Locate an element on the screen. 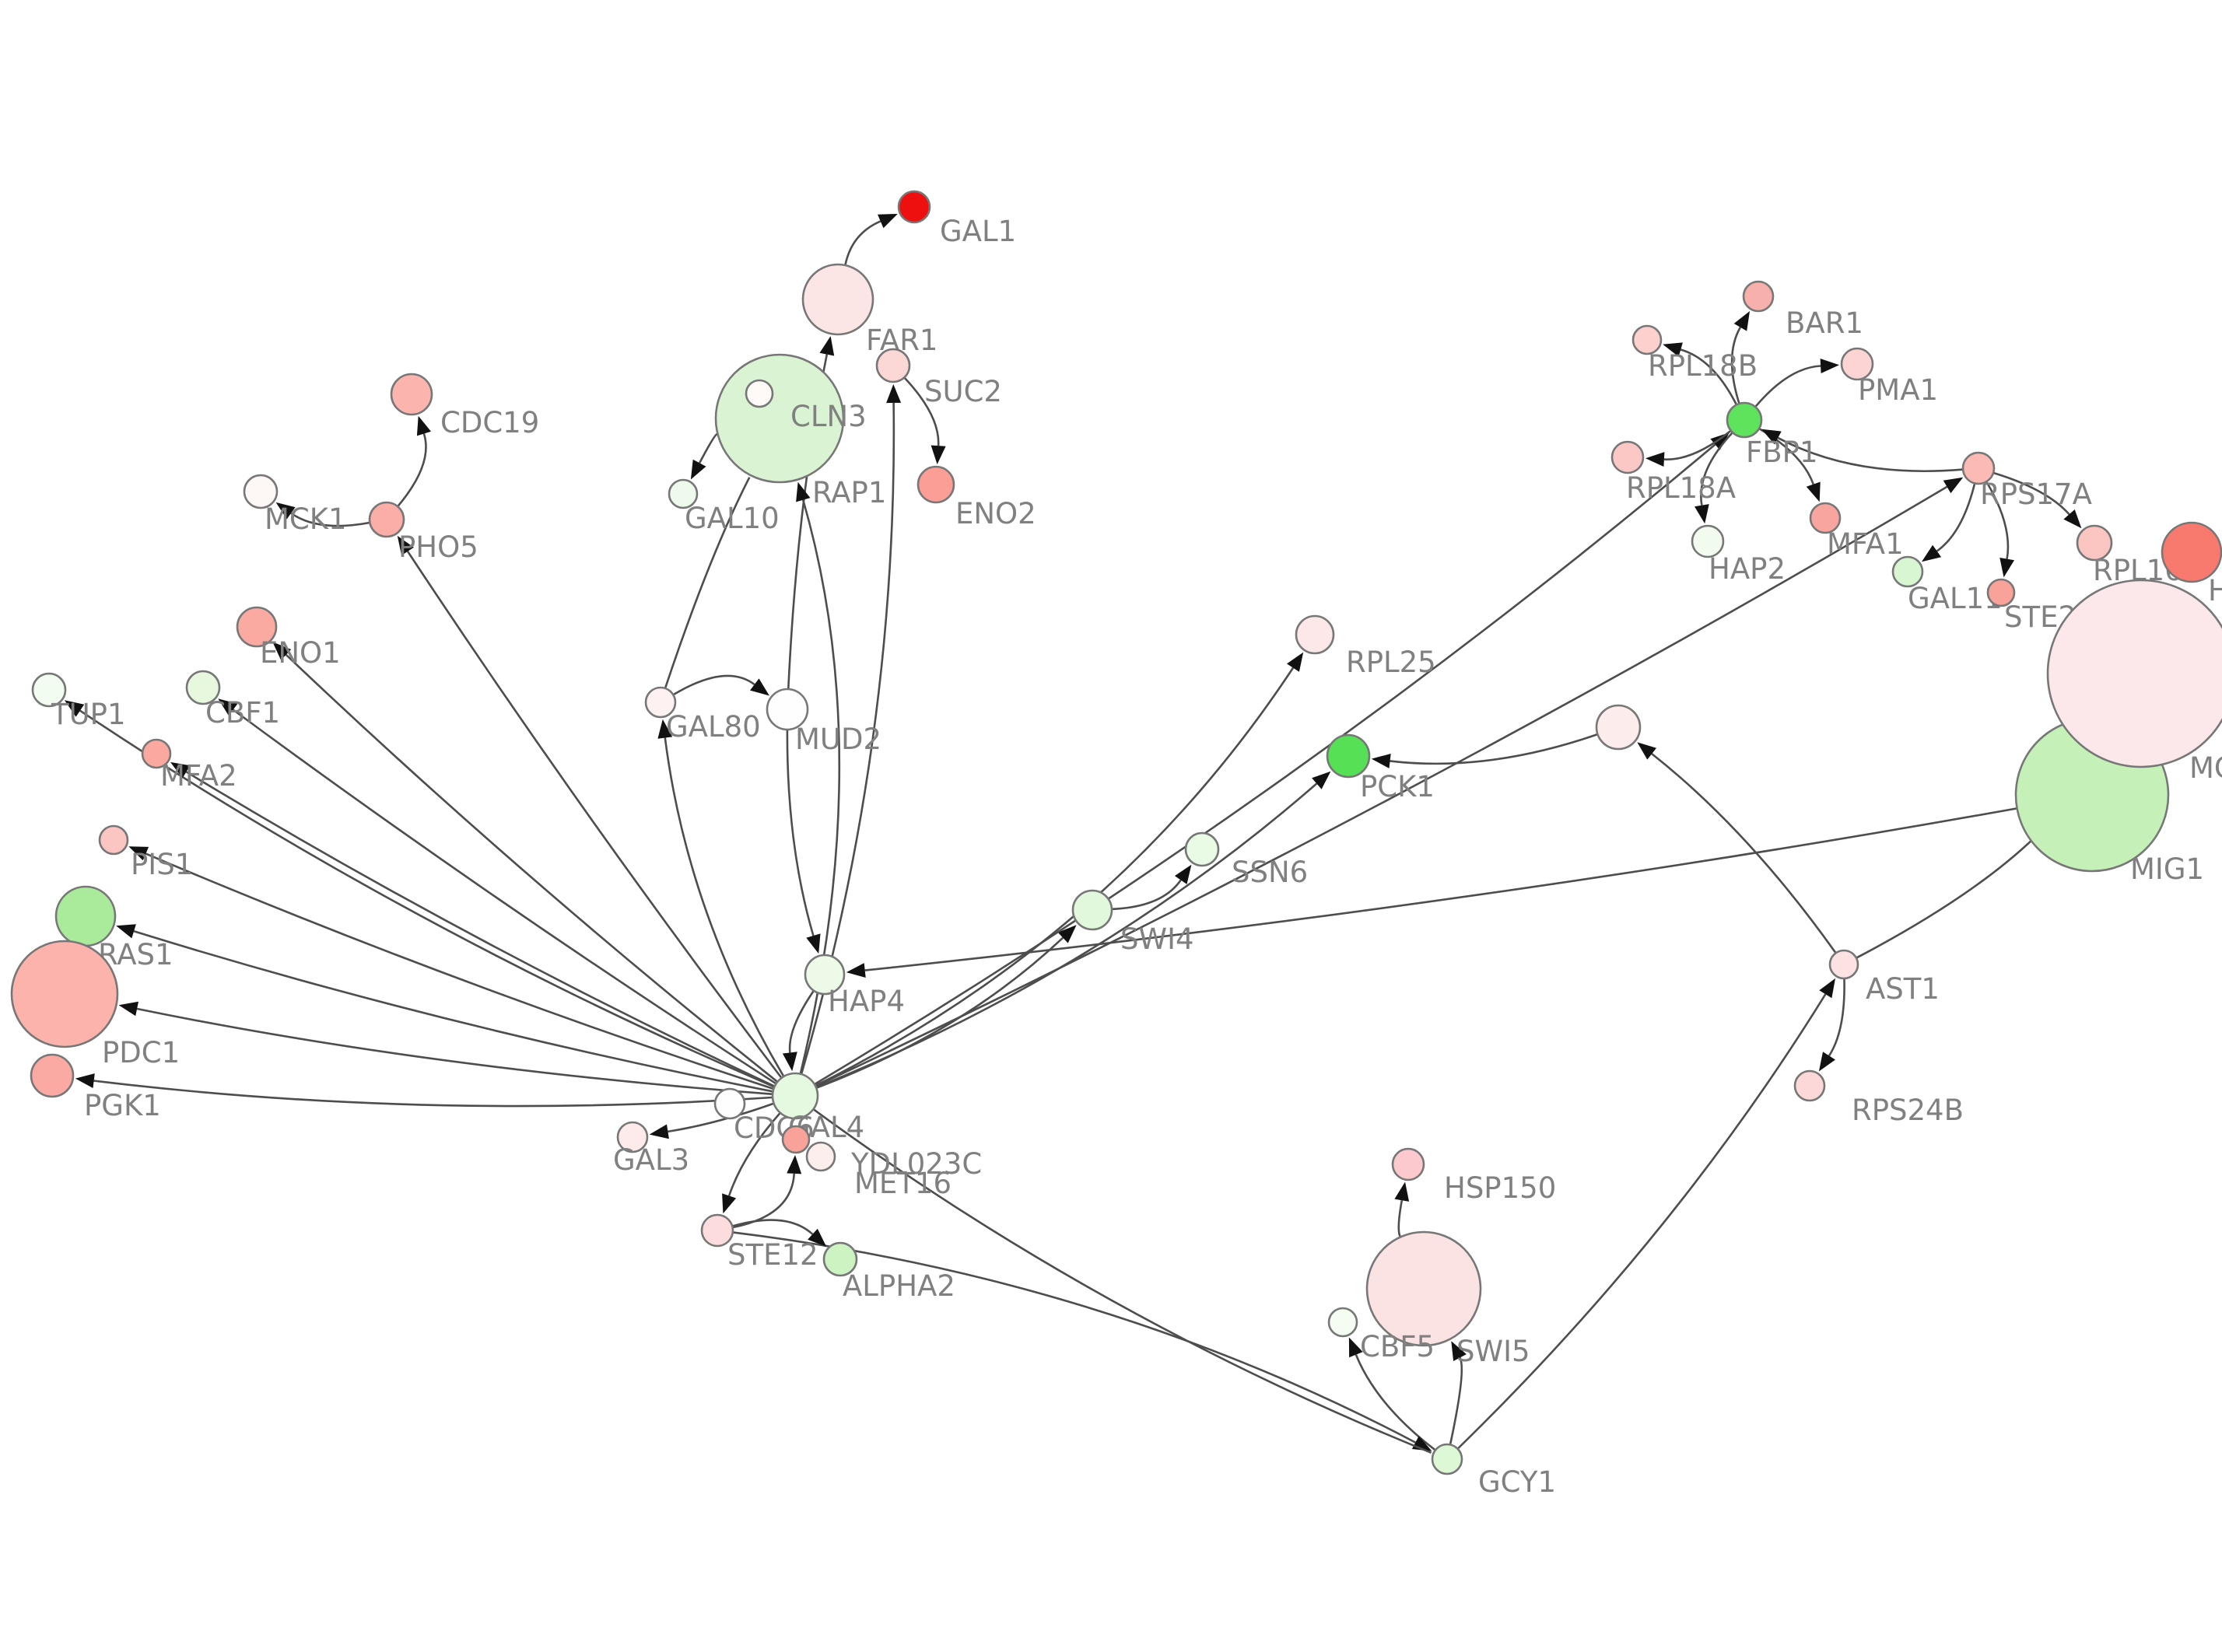 This screenshot has width=2222, height=1652. edge-GAL80-RAP1 is located at coordinates (707, 582).